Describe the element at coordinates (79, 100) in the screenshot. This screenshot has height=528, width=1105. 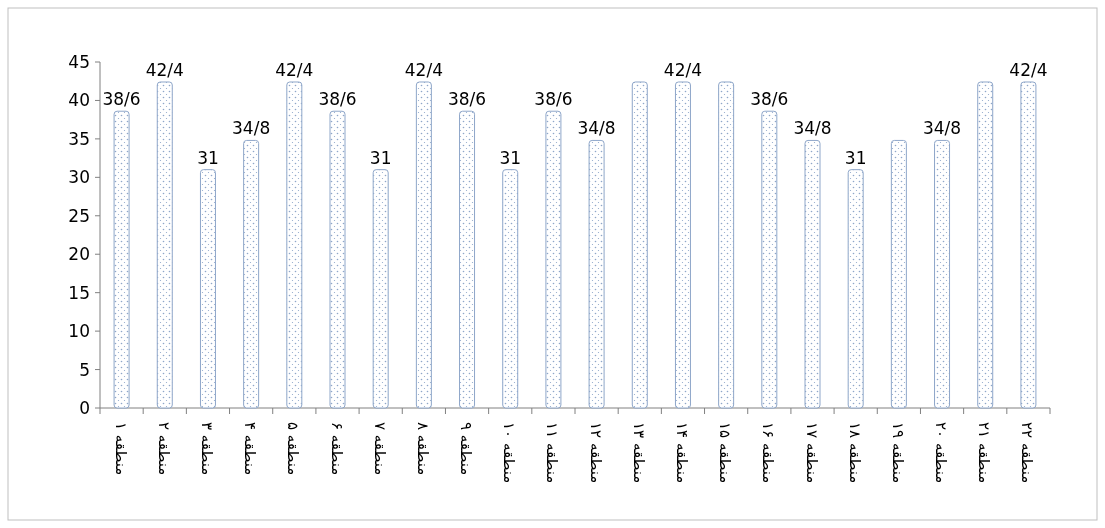
I see `y-tick-label: 40` at that location.